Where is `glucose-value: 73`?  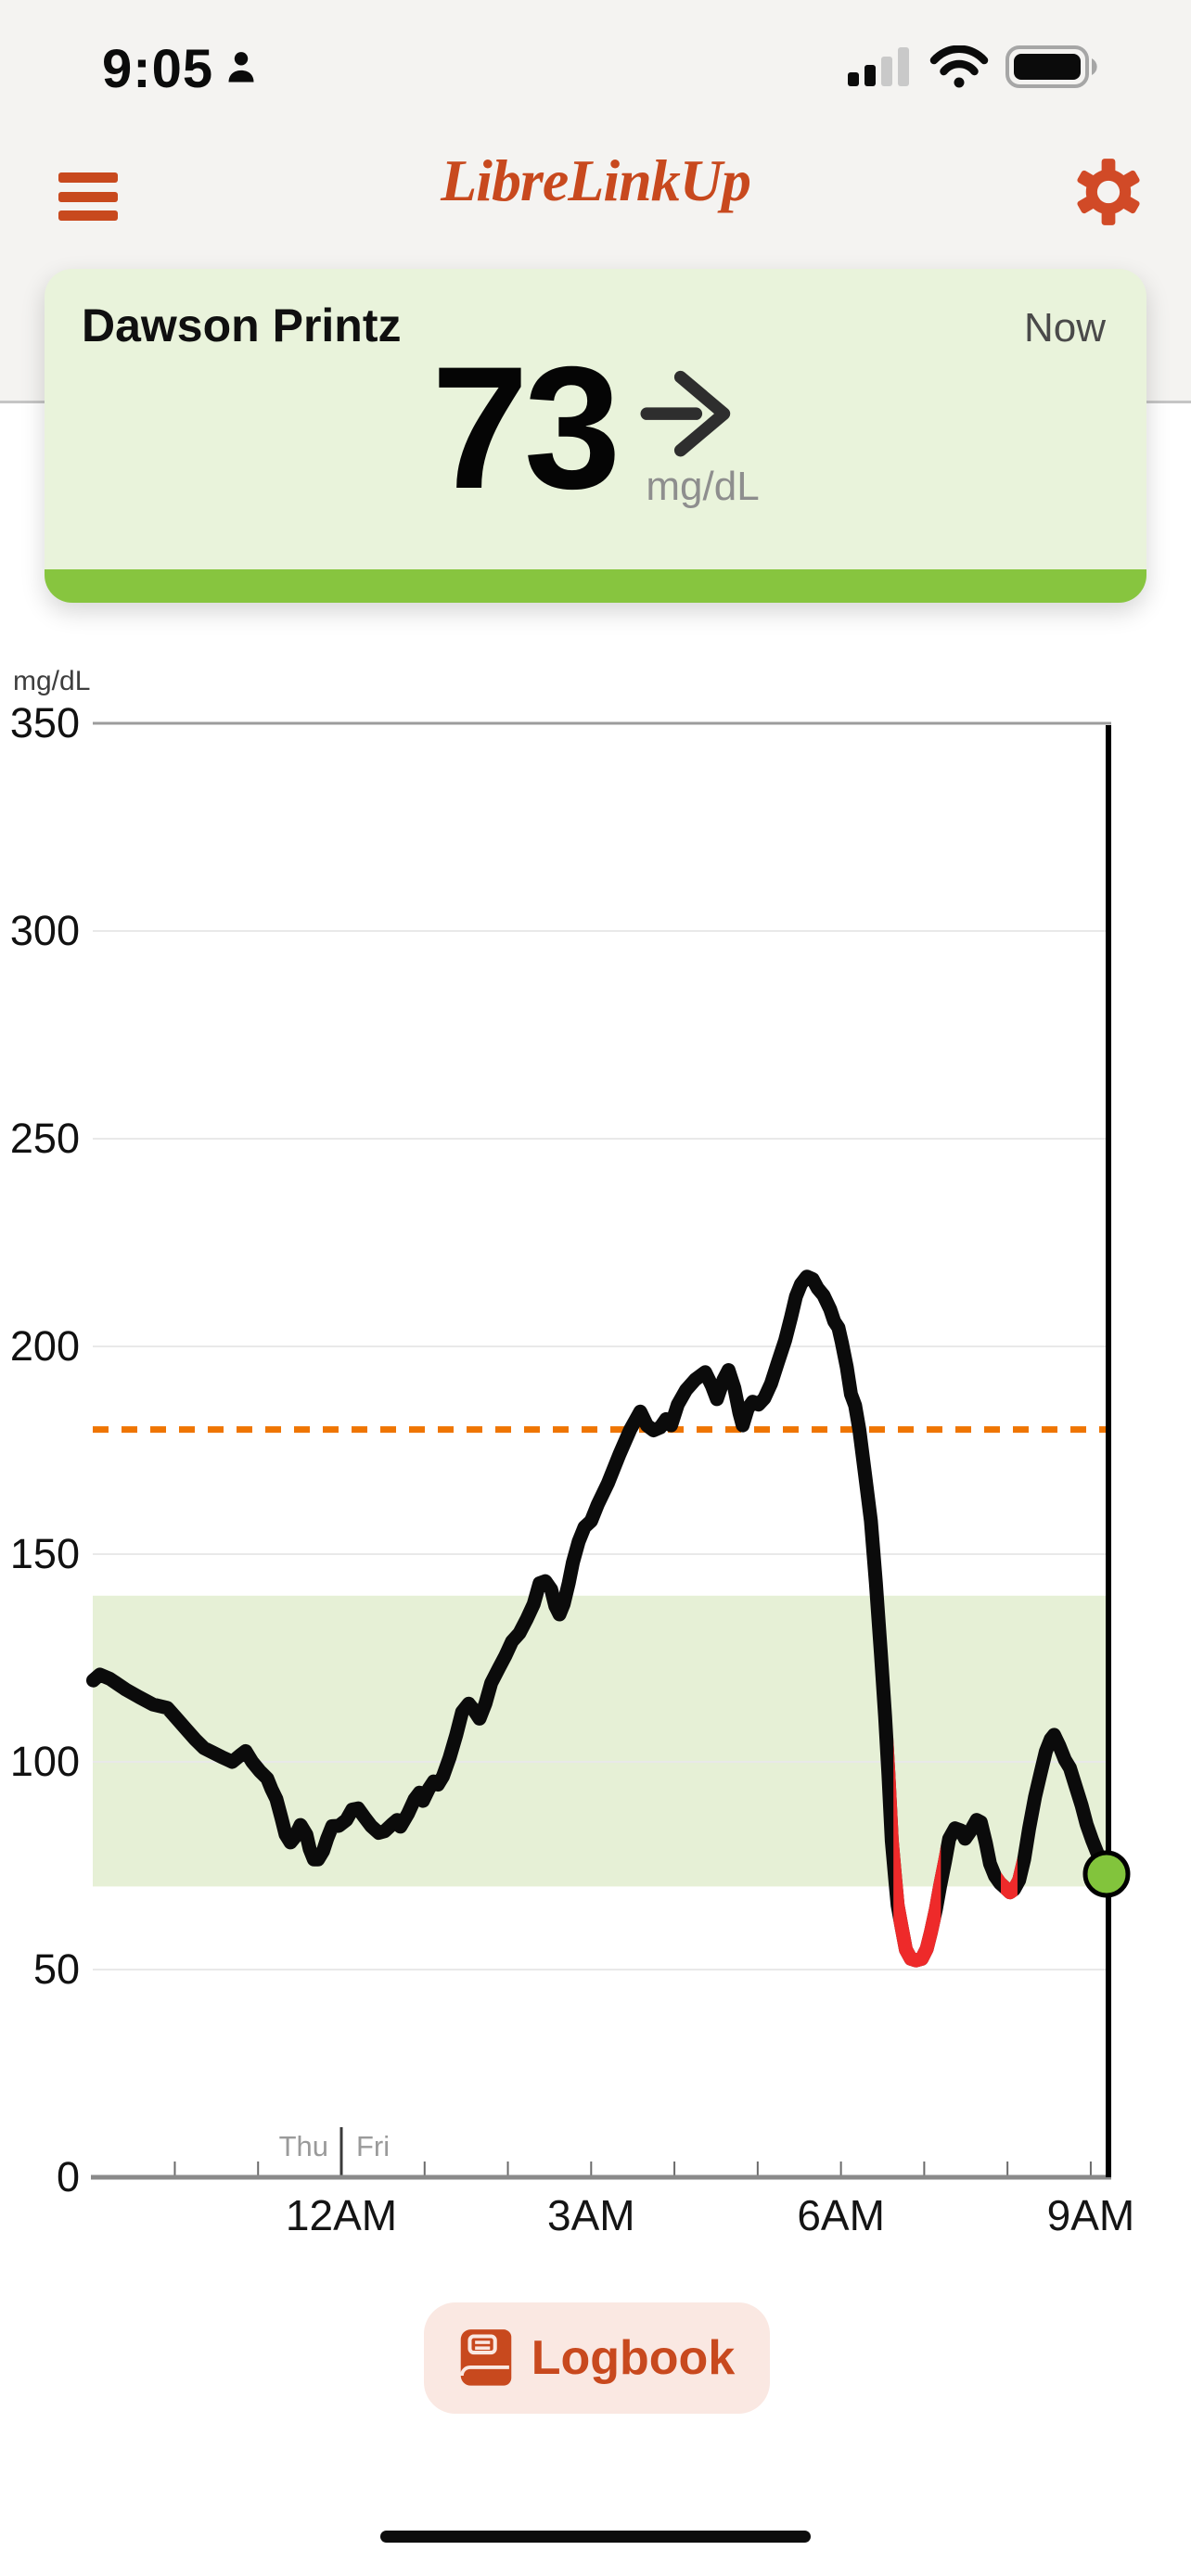 glucose-value: 73 is located at coordinates (526, 427).